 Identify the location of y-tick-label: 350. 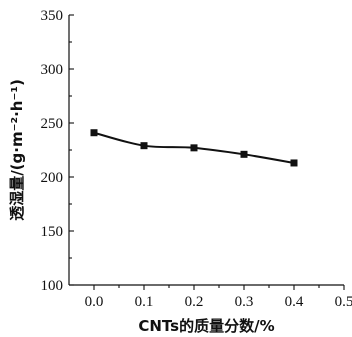
(52, 16).